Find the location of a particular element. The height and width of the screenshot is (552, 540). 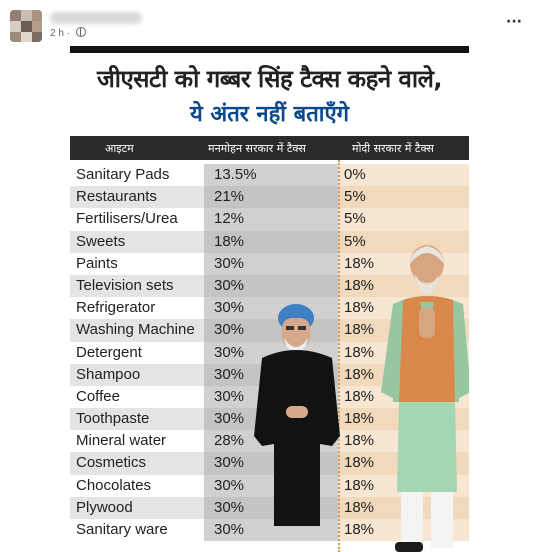

table-row: Restaurants 21% 5% is located at coordinates (269, 197).